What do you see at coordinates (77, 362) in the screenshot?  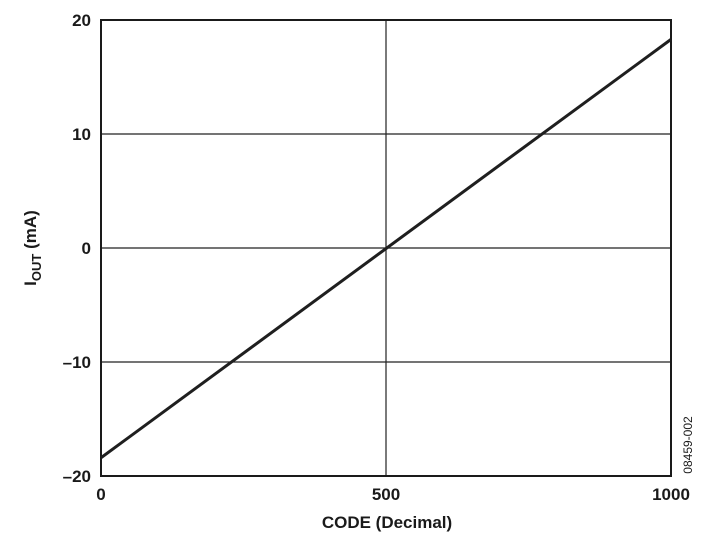 I see `y-tick-label: –10` at bounding box center [77, 362].